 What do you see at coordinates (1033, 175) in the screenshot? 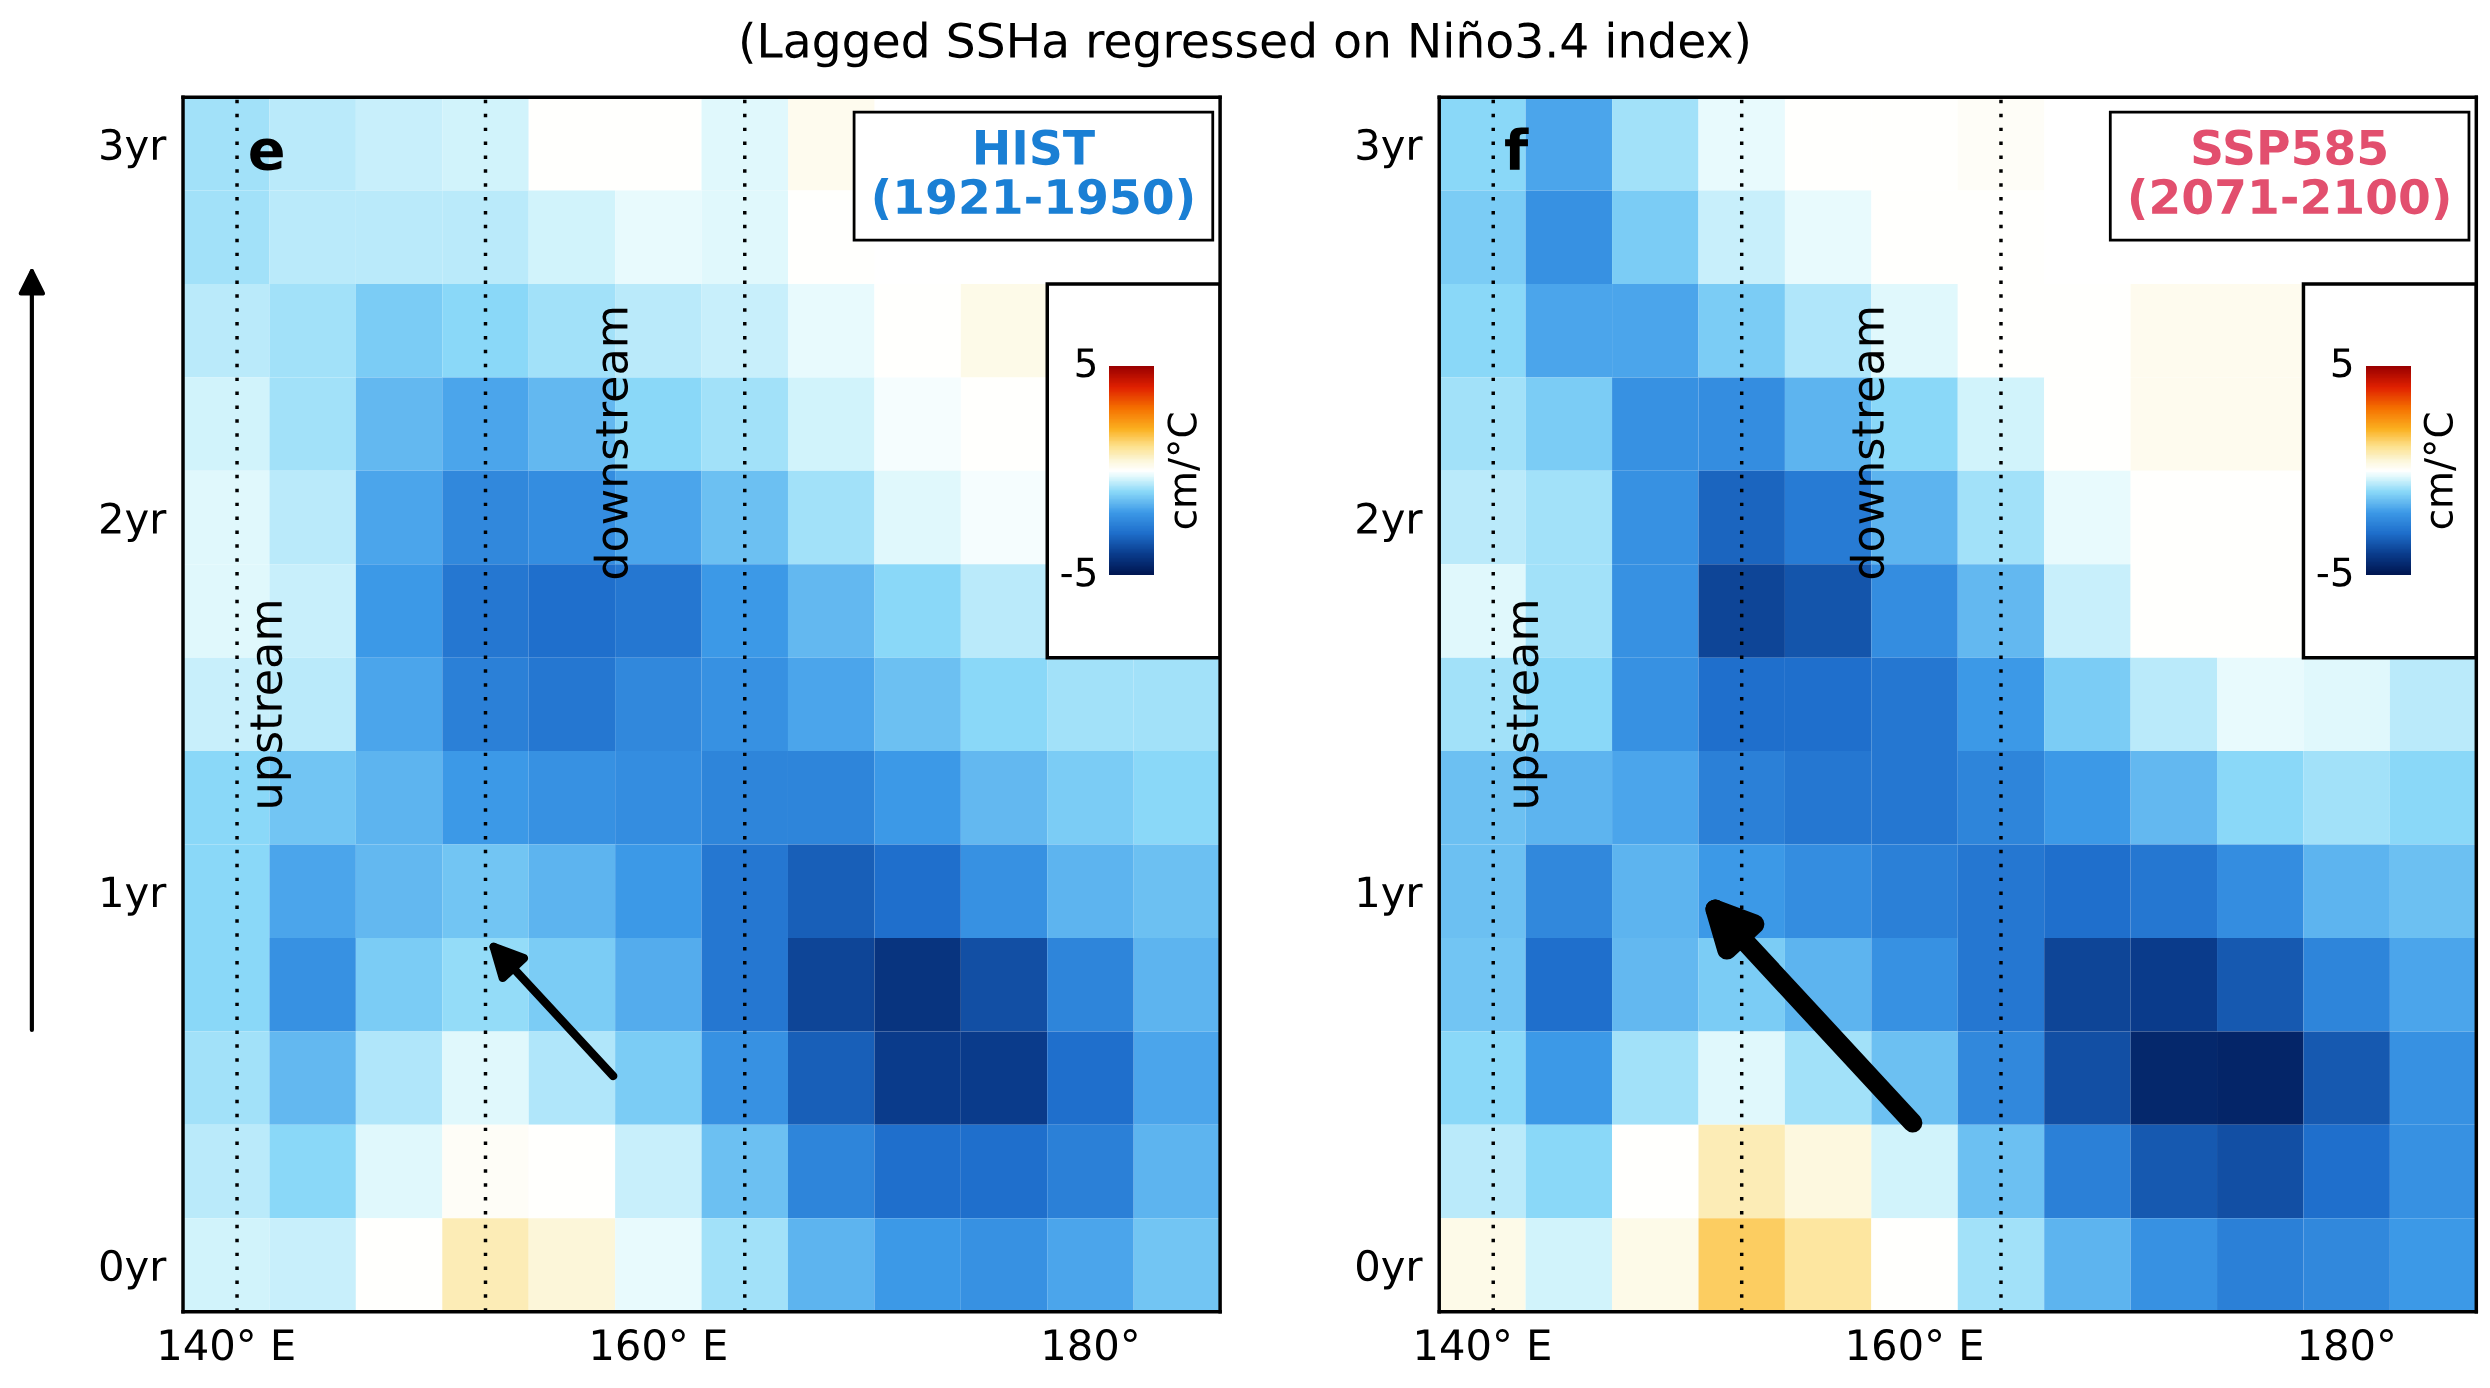
I see `text: HIST (1921-1950)` at bounding box center [1033, 175].